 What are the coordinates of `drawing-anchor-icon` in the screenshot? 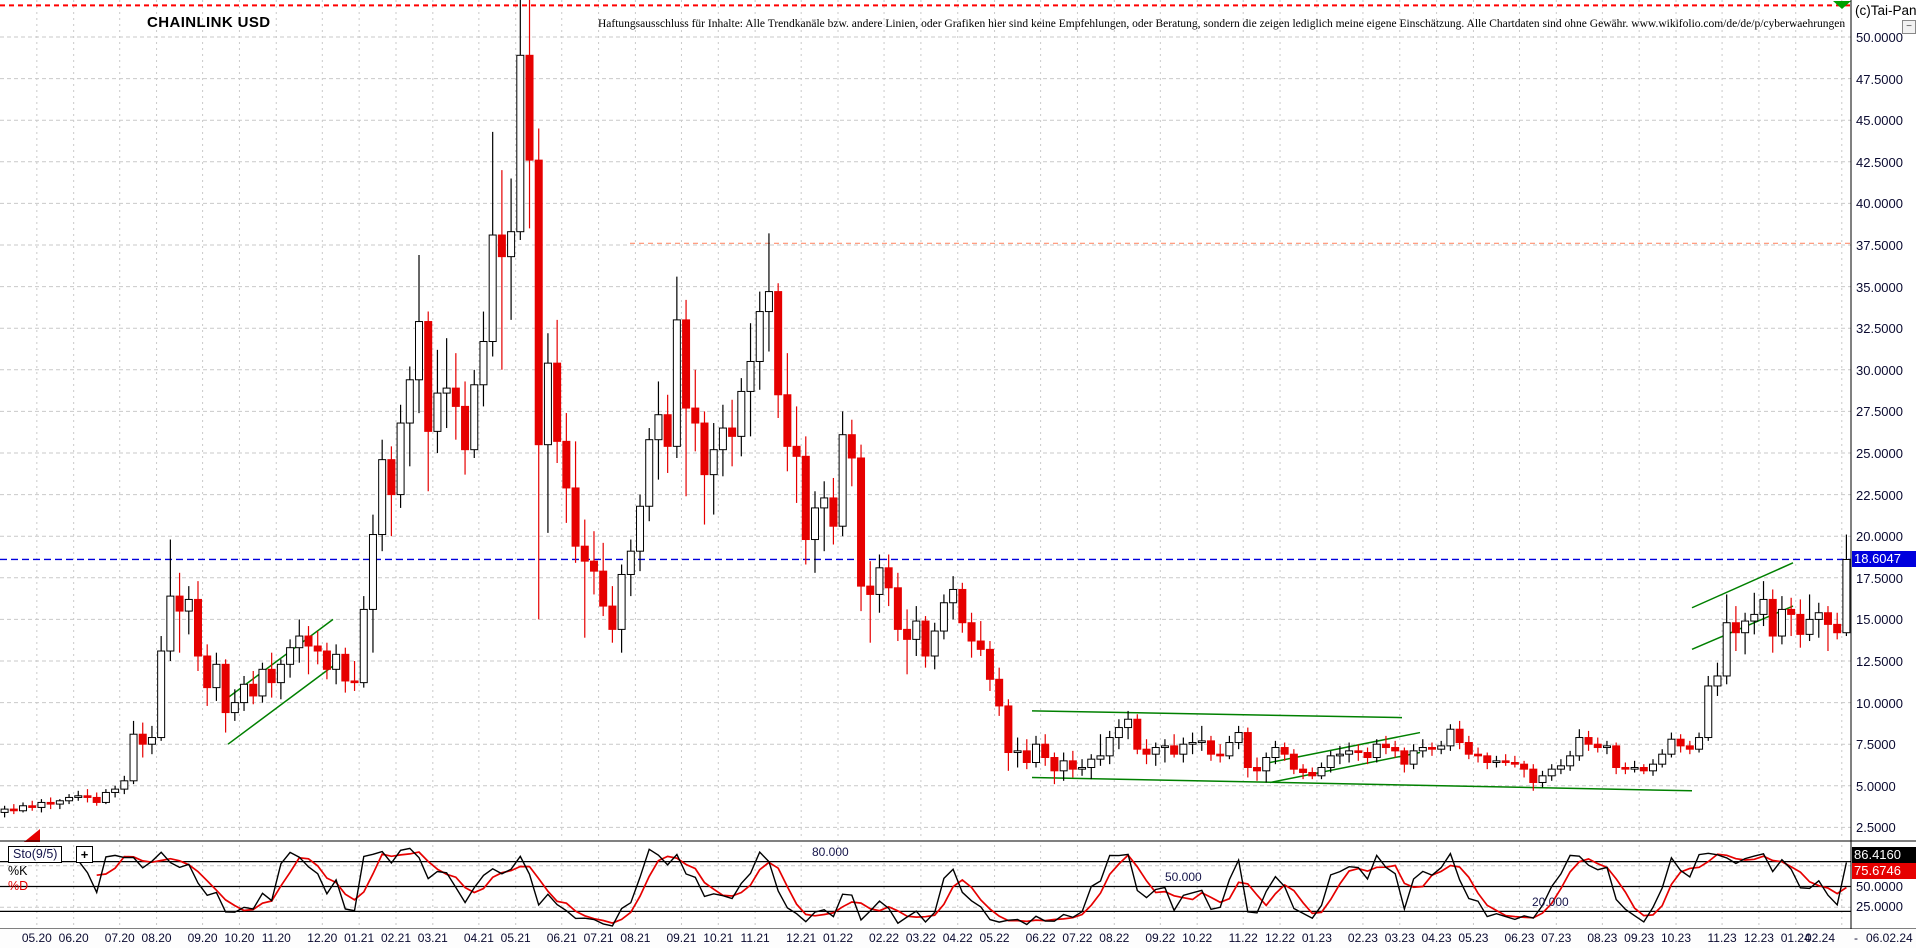 It's located at (32, 835).